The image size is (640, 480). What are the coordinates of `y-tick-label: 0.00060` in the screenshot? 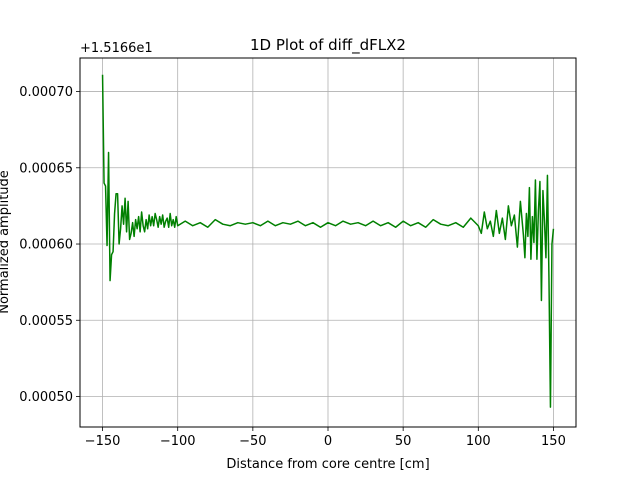 It's located at (46, 245).